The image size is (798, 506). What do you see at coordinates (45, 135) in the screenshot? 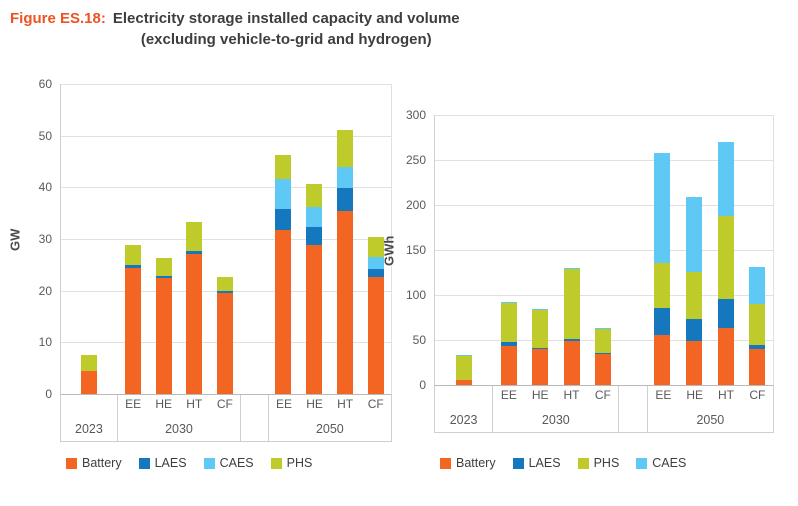
I see `y-tick-label: 50` at bounding box center [45, 135].